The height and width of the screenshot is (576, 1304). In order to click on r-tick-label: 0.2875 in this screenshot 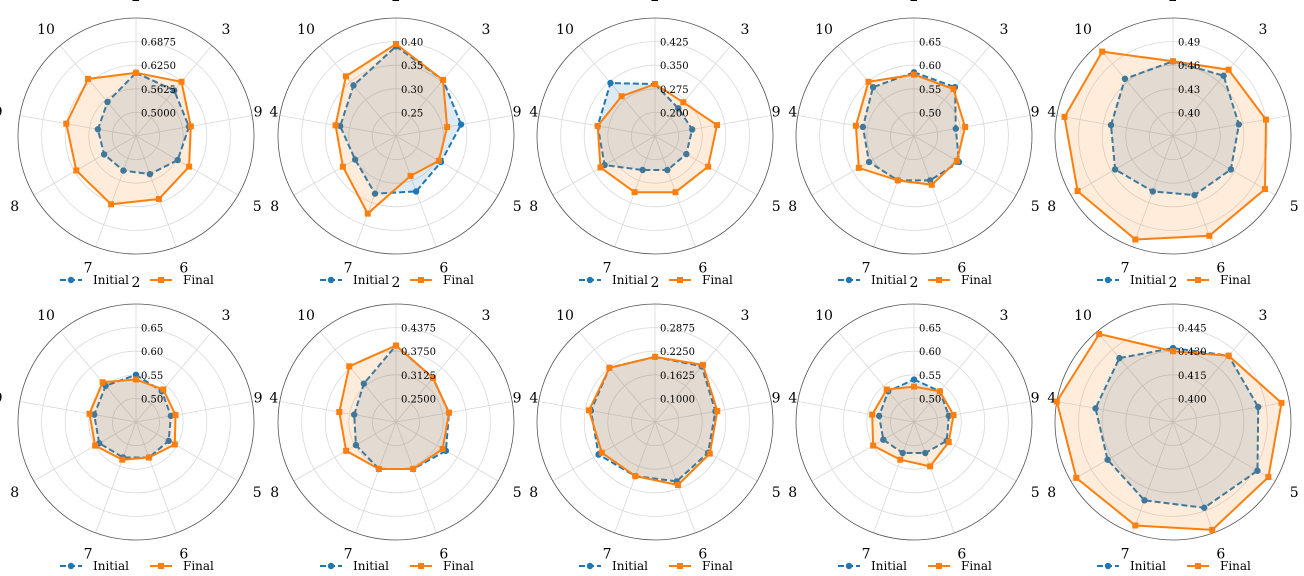, I will do `click(677, 329)`.